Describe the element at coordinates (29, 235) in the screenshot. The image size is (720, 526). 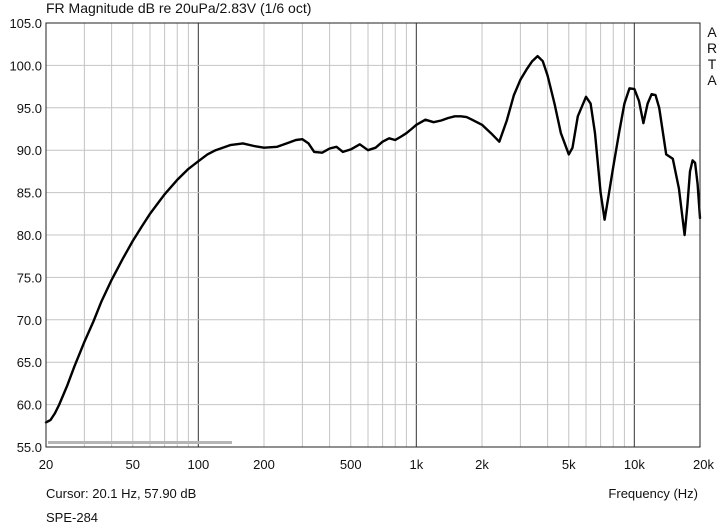
I see `y-tick-label: 80.0` at that location.